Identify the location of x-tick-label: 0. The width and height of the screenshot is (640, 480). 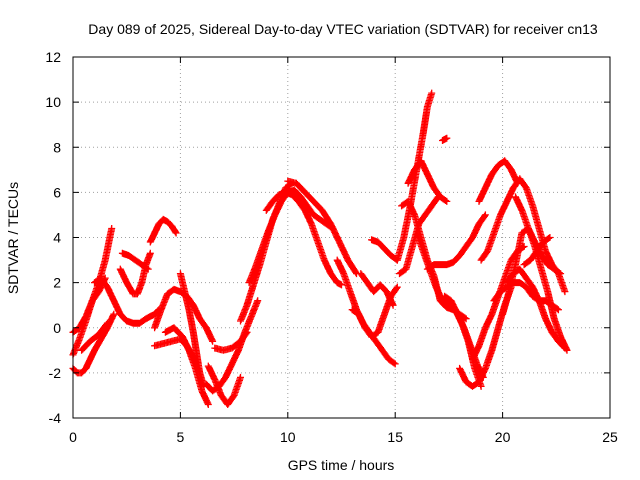
(73, 437).